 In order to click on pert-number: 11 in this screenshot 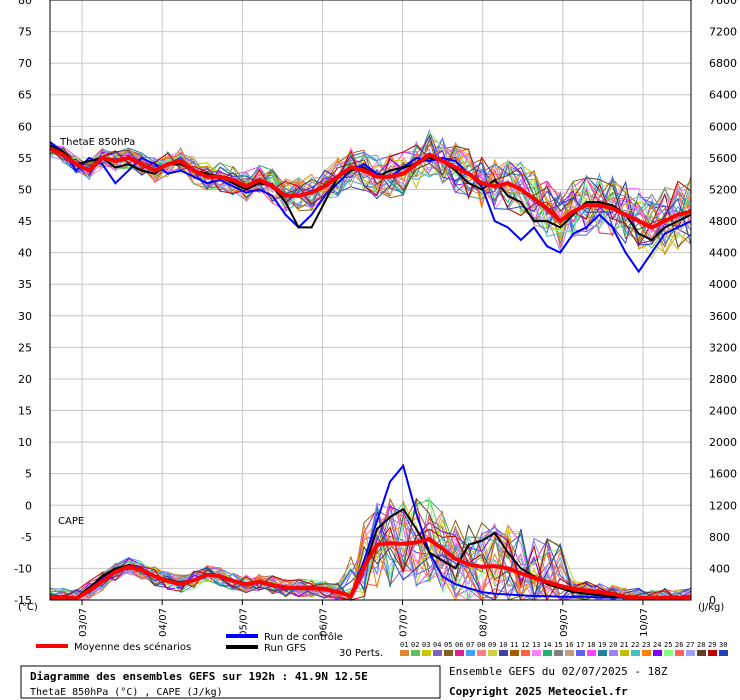, I will do `click(514, 645)`.